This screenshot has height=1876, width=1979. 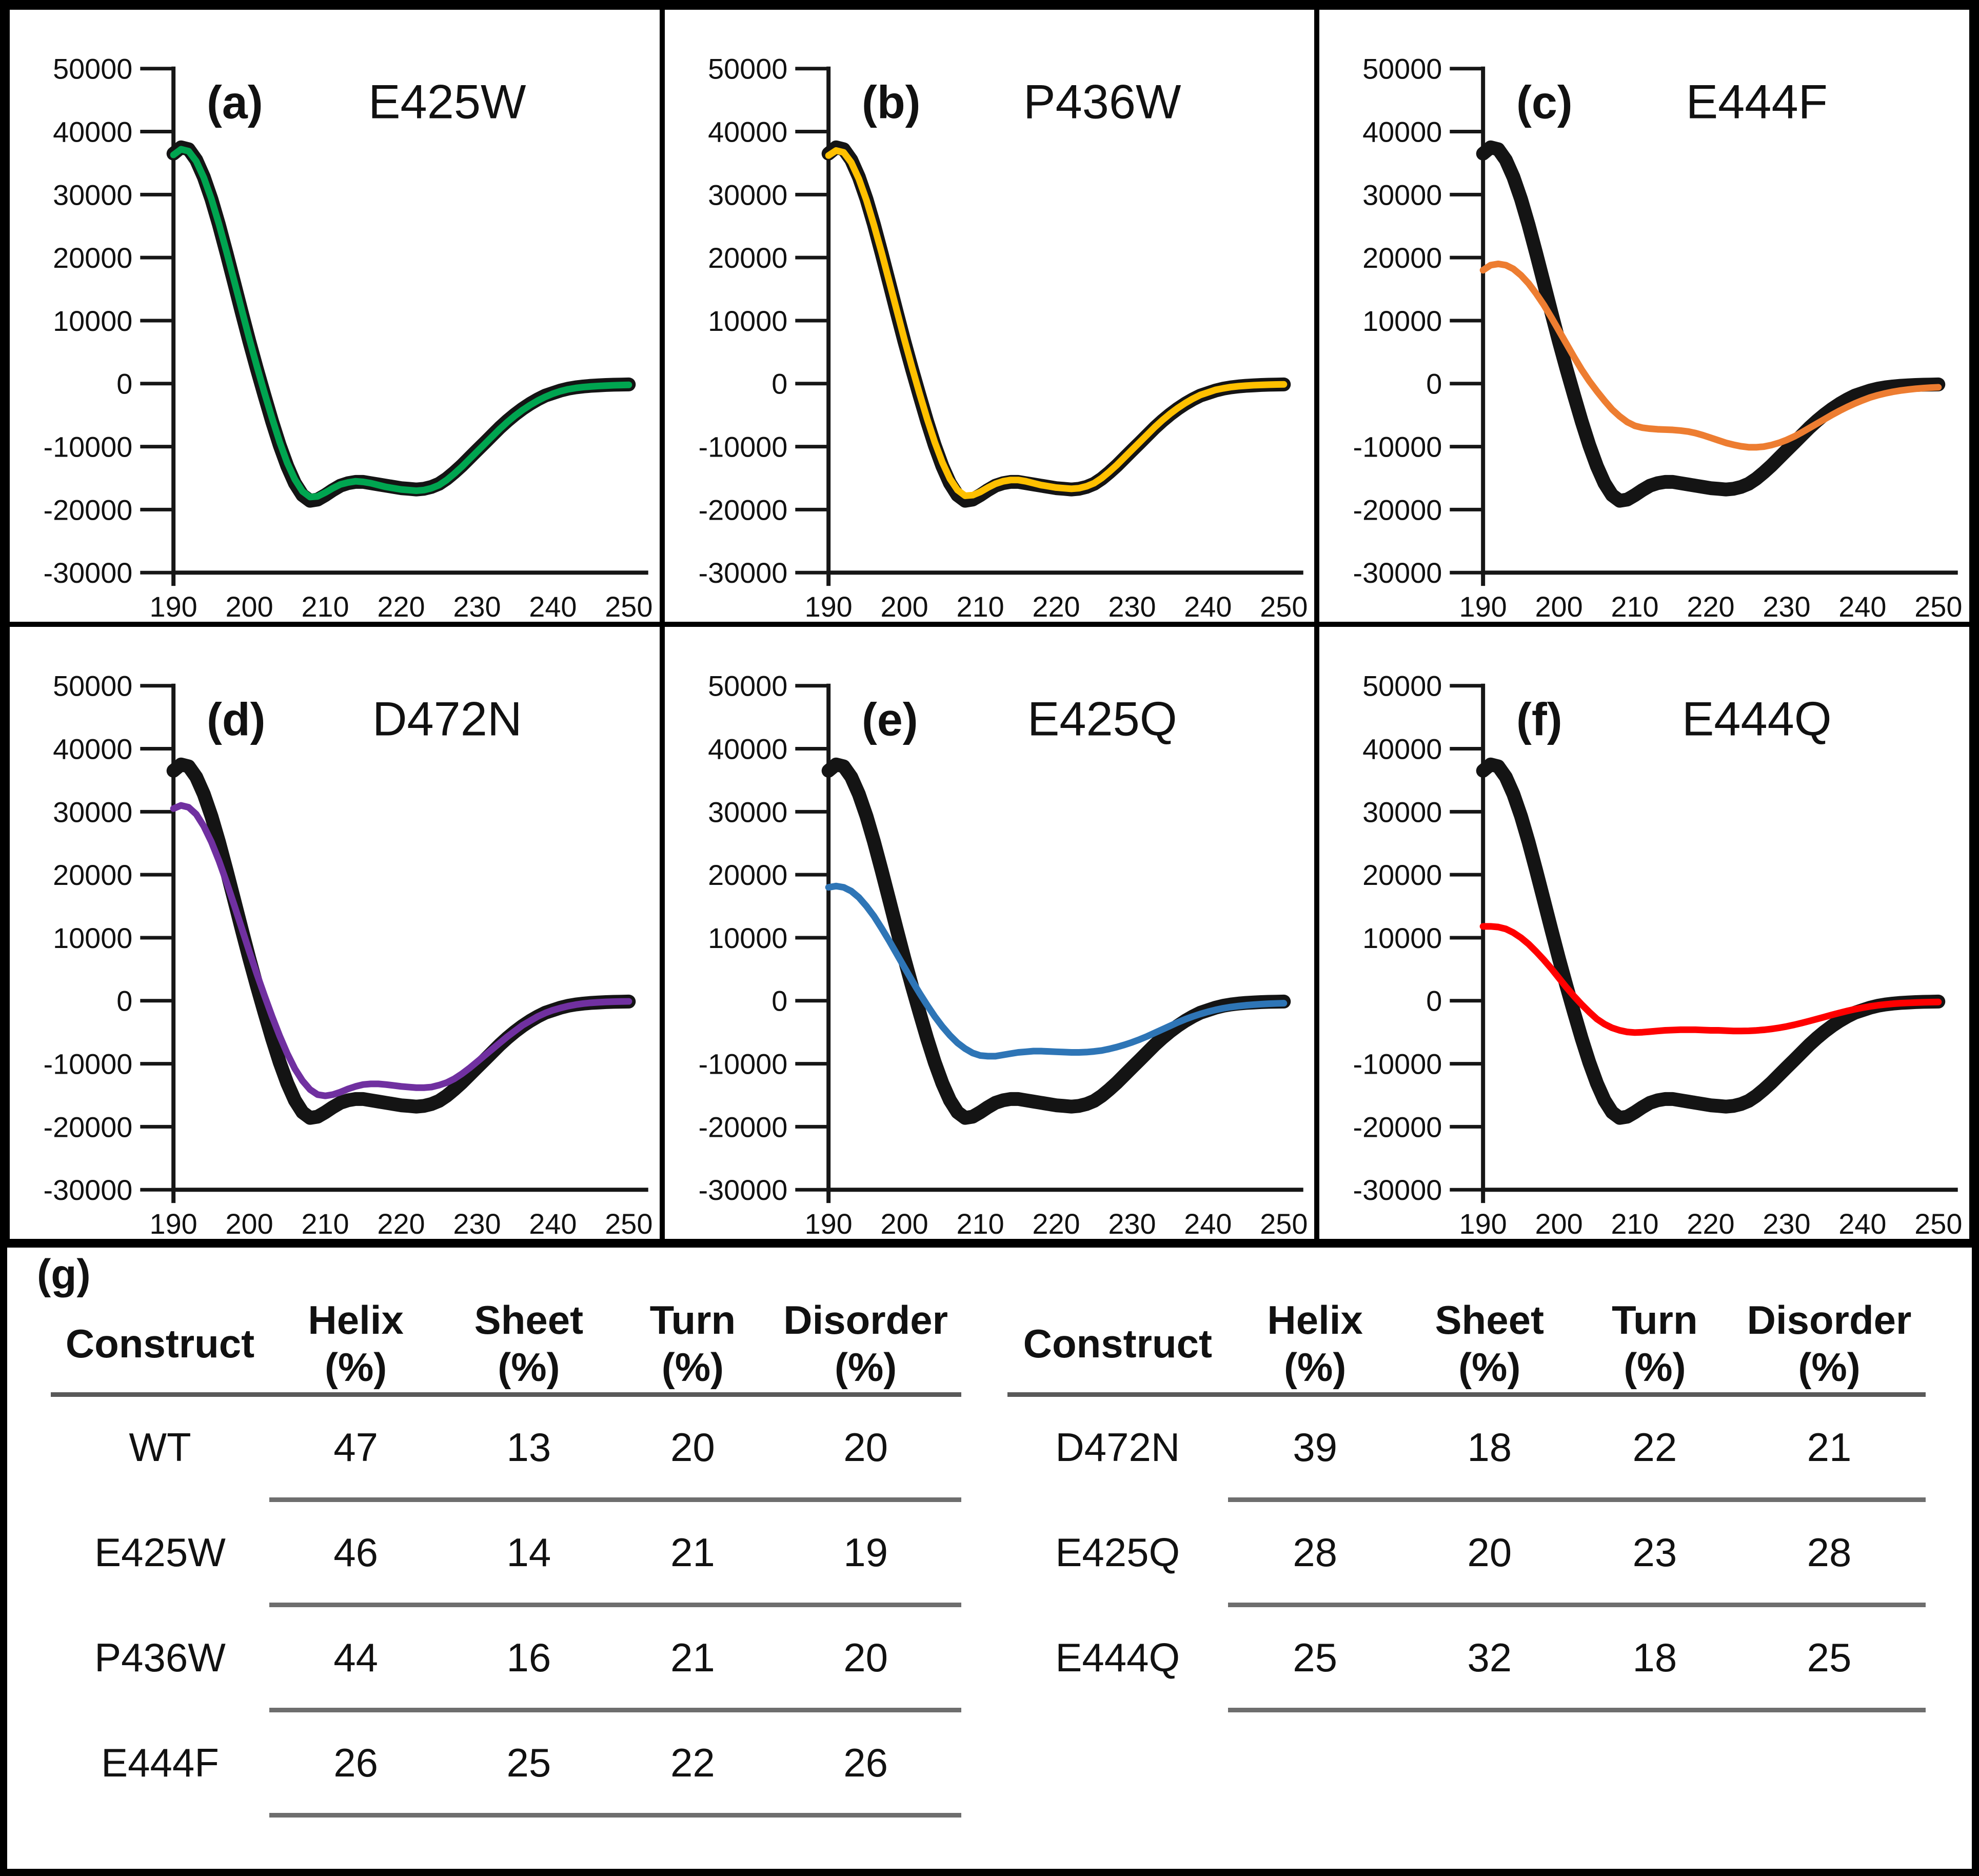 I want to click on panel-letter-g: (g), so click(x=64, y=1274).